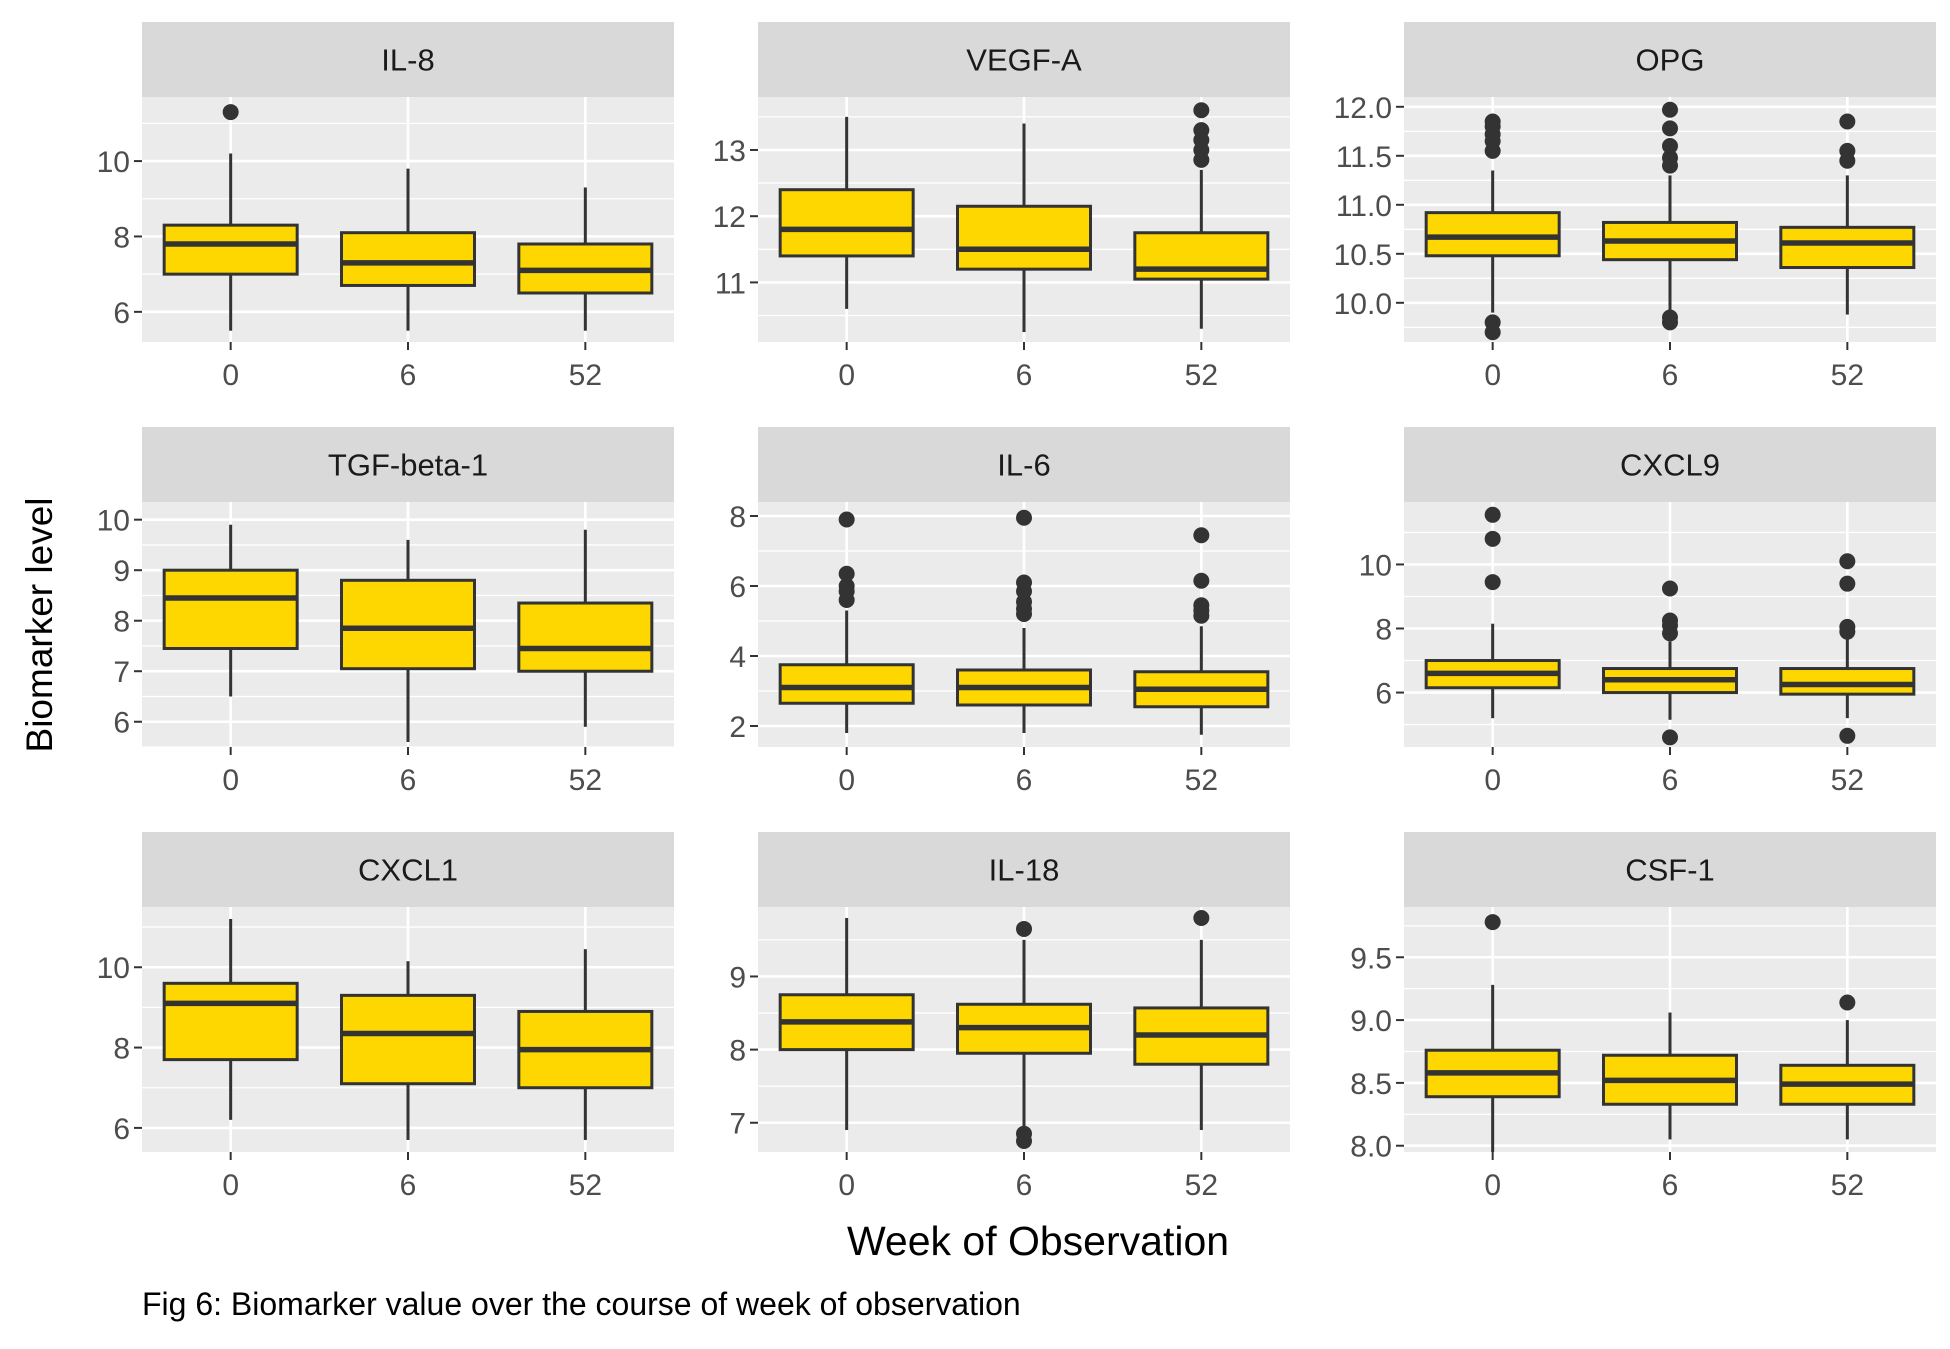 This screenshot has height=1349, width=1950. I want to click on y-tick-label: 11.0, so click(1364, 206).